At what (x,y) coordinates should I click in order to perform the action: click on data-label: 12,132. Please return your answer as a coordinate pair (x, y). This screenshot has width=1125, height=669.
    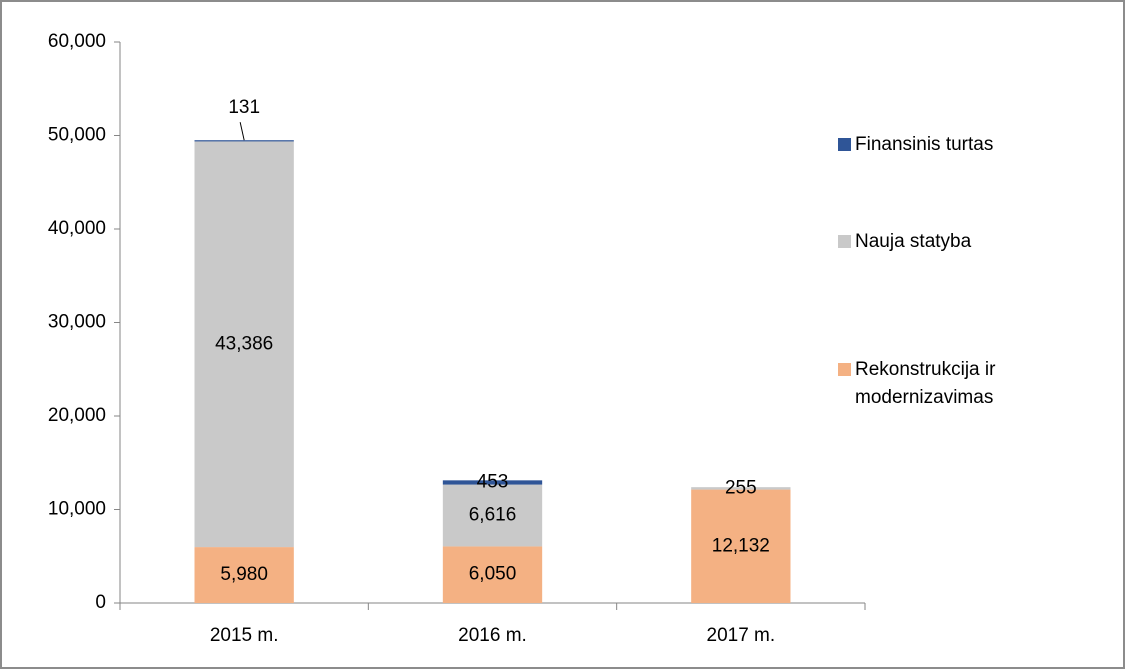
    Looking at the image, I should click on (741, 545).